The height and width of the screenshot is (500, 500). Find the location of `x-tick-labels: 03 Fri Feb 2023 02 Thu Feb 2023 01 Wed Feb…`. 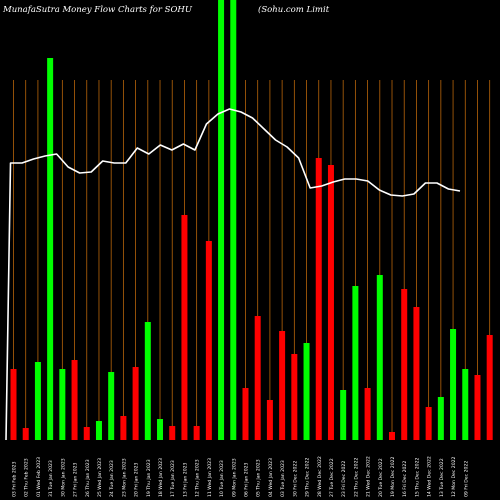

x-tick-labels: 03 Fri Feb 2023 02 Thu Feb 2023 01 Wed Feb… is located at coordinates (241, 476).